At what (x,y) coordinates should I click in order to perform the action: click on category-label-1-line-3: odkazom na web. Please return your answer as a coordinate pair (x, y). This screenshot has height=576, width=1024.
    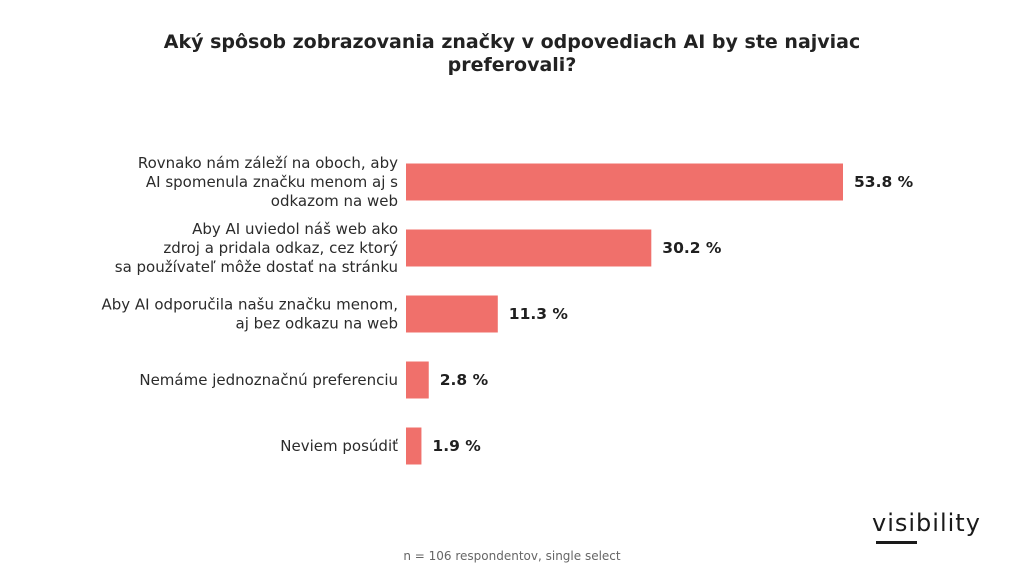
    Looking at the image, I should click on (334, 201).